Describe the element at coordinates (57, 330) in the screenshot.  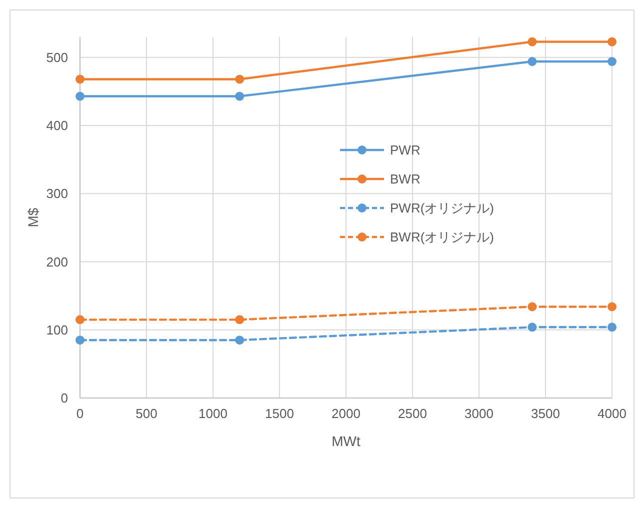
I see `y-tick-label: 100` at that location.